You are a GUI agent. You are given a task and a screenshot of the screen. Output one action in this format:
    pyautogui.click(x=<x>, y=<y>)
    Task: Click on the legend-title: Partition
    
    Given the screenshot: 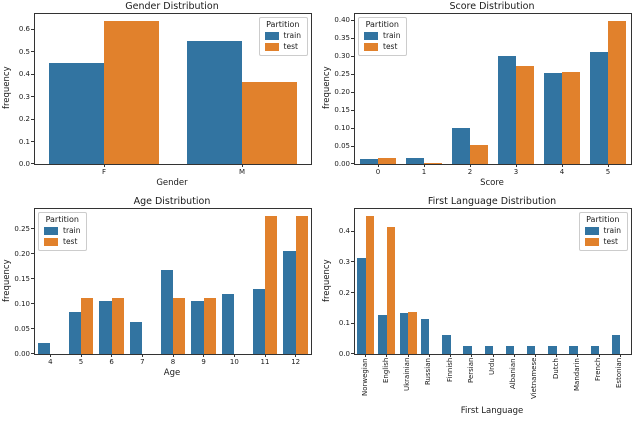 What is the action you would take?
    pyautogui.click(x=382, y=24)
    